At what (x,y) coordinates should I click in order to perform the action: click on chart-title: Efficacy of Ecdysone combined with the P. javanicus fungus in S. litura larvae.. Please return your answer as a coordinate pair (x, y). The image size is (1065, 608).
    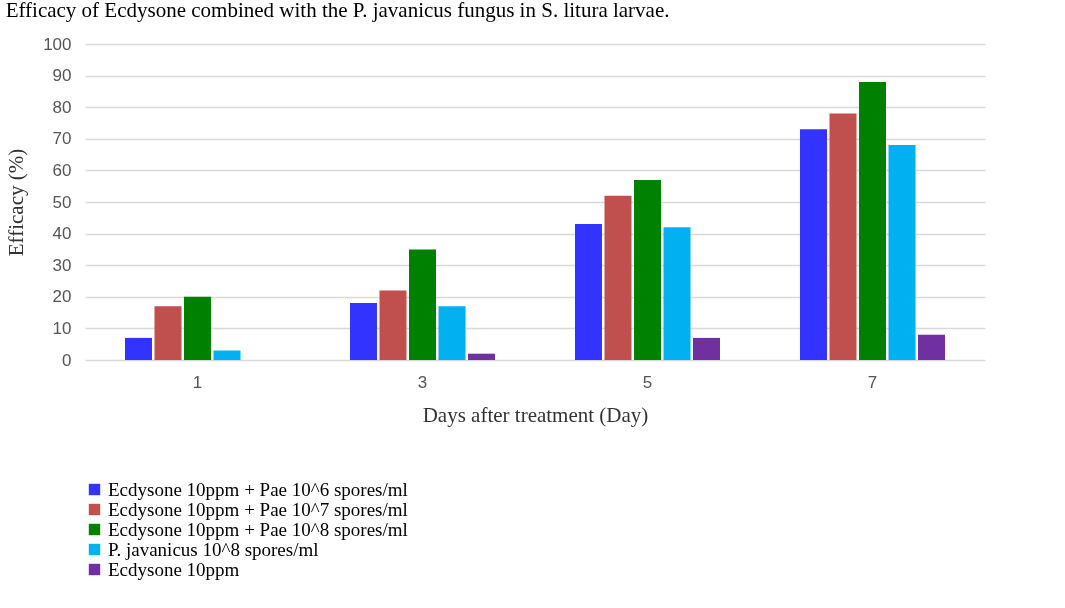
    Looking at the image, I should click on (337, 11).